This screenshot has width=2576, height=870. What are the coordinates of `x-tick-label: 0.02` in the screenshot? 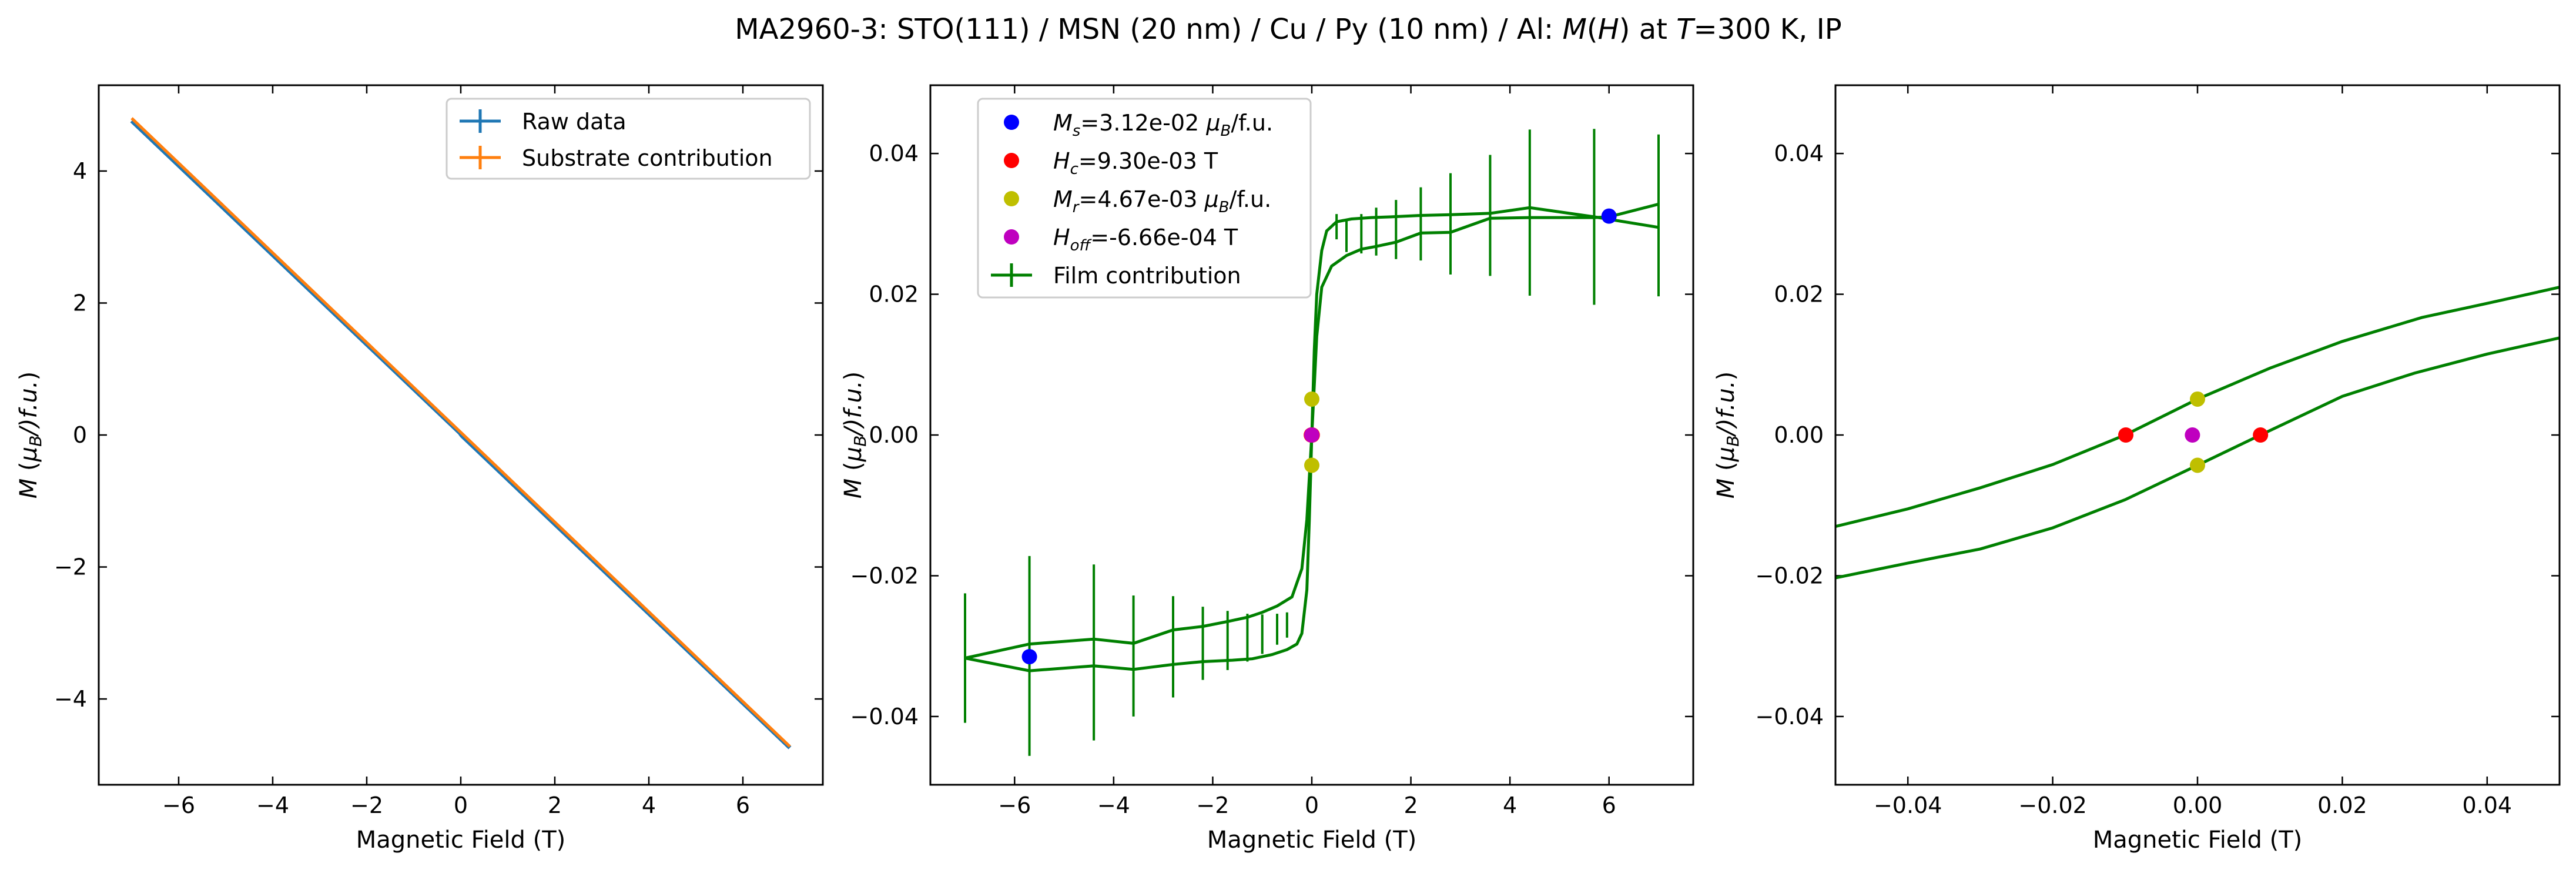 It's located at (2342, 805).